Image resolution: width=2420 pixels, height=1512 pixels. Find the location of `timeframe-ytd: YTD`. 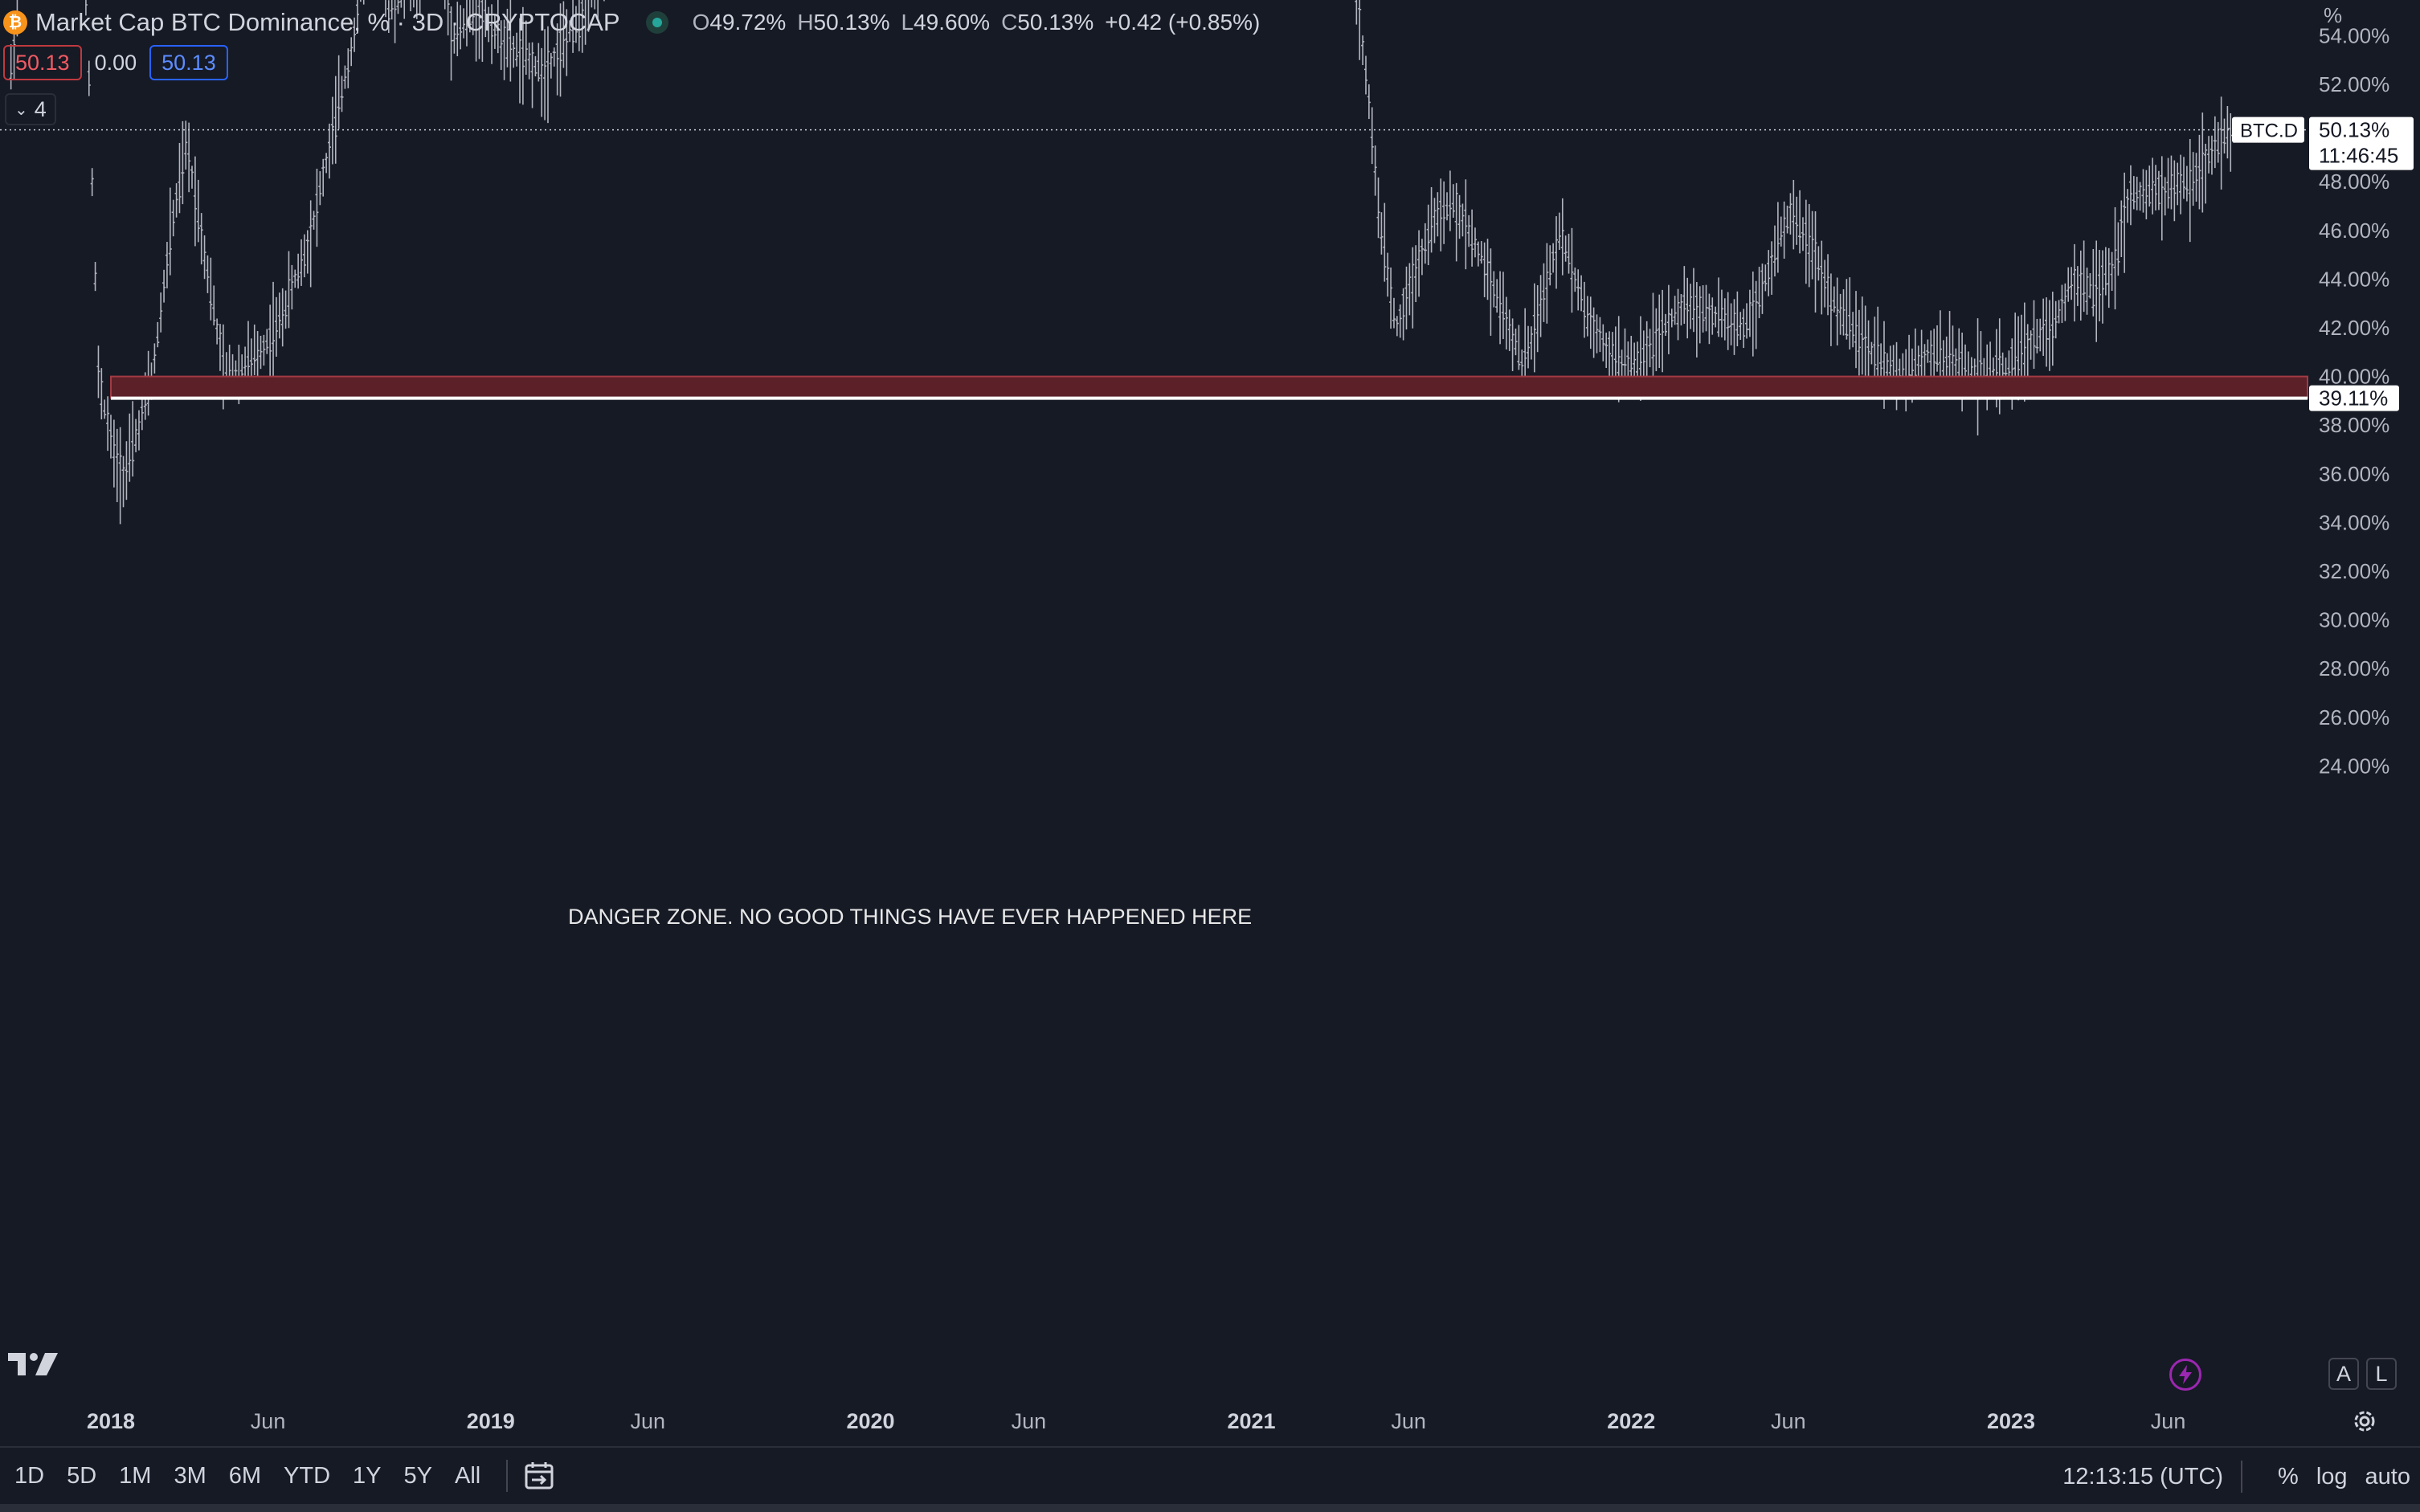

timeframe-ytd: YTD is located at coordinates (307, 1475).